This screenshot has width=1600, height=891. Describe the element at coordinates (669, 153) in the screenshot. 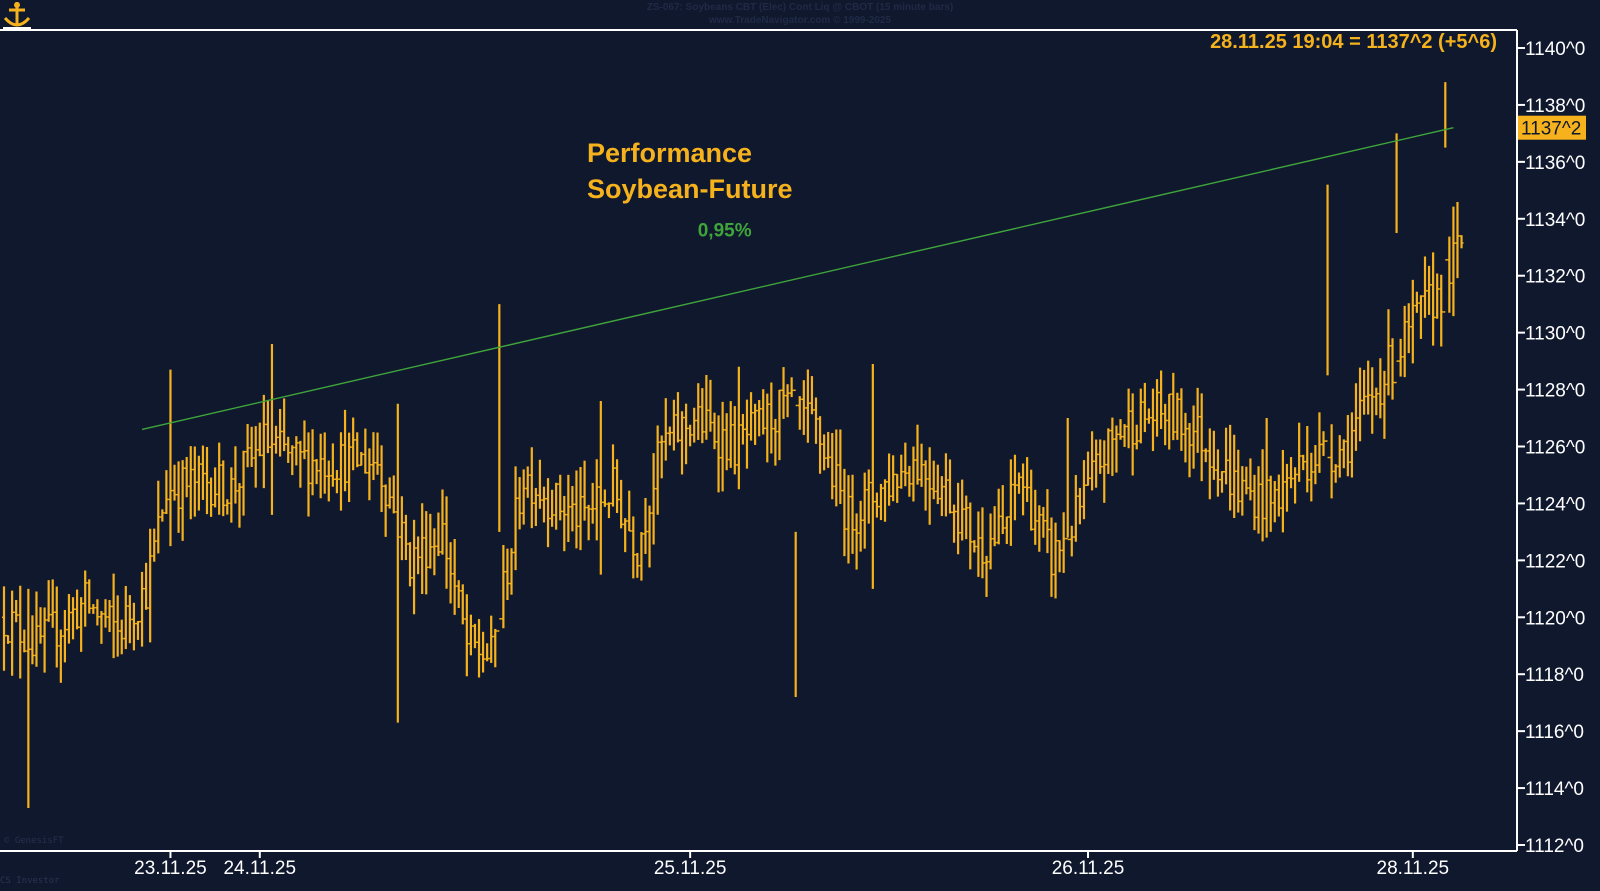

I see `chart-title-line-1: Performance` at that location.